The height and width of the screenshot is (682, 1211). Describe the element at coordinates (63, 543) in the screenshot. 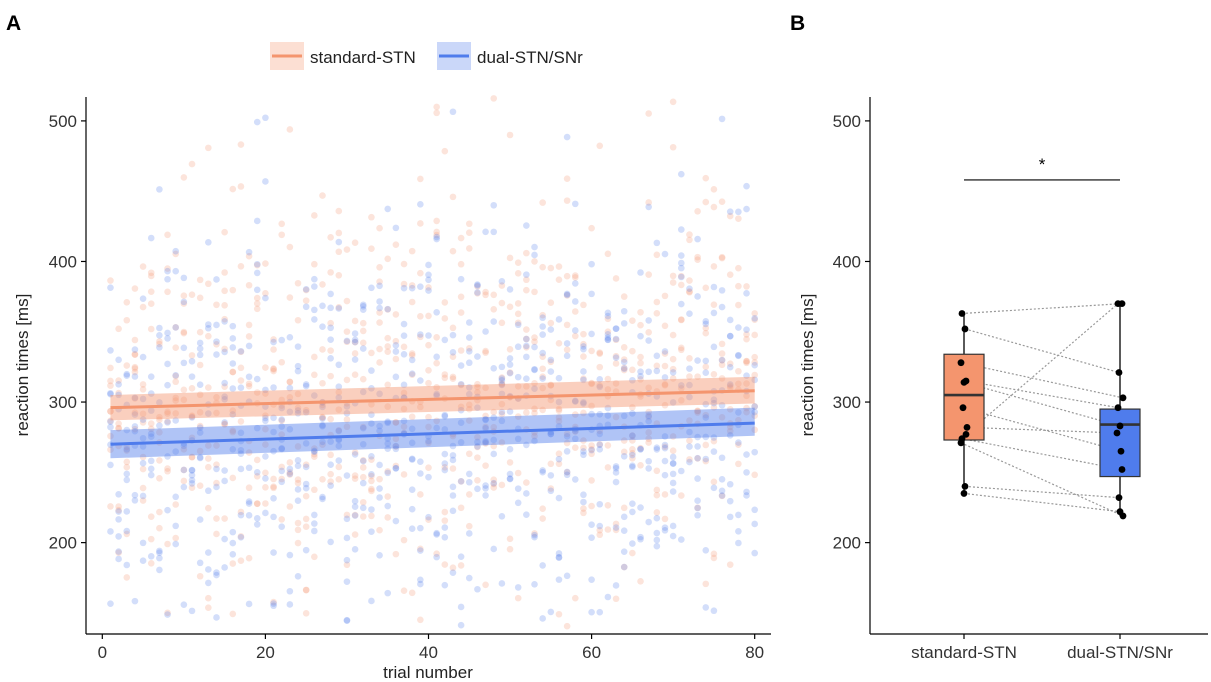

I see `y-tick-label: 200` at that location.